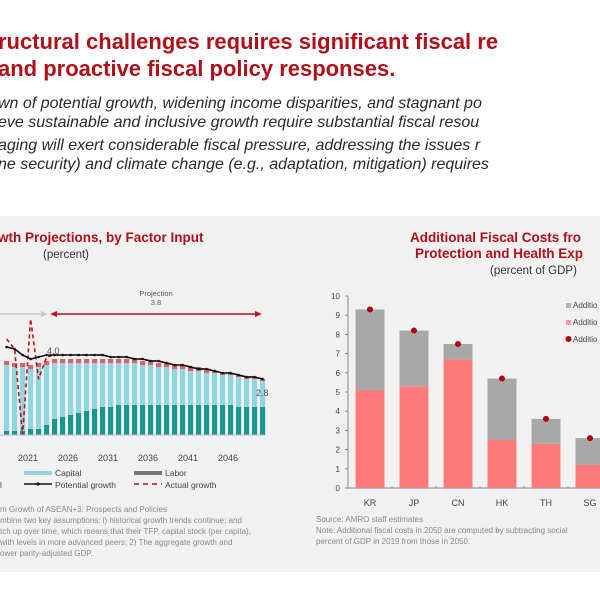  I want to click on y-tick-label: 6, so click(338, 373).